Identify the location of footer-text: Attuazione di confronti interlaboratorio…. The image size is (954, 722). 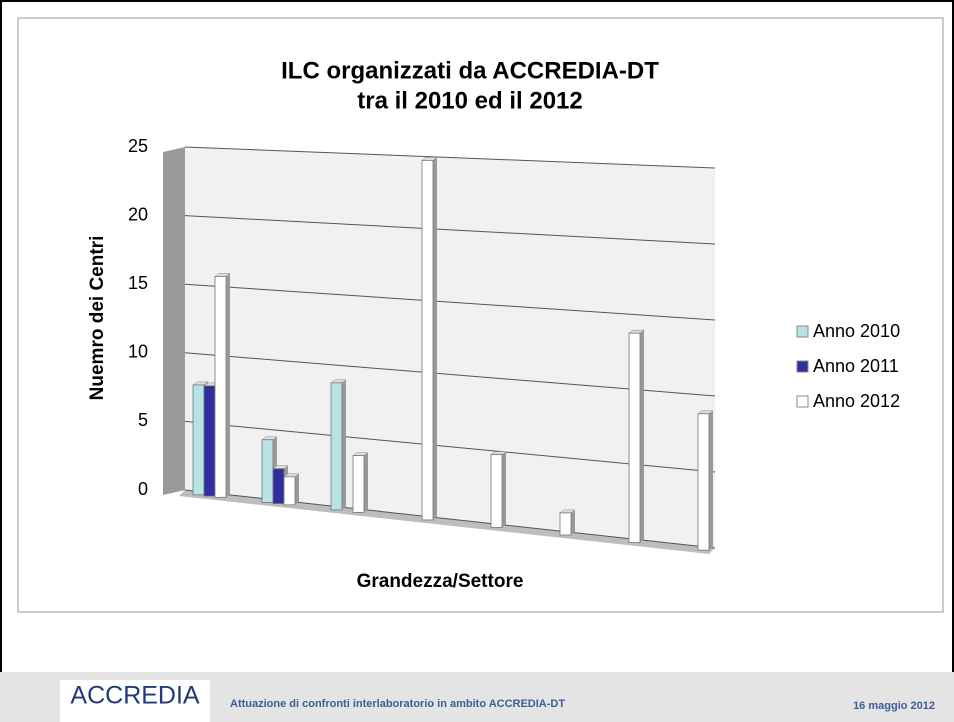
(397, 704).